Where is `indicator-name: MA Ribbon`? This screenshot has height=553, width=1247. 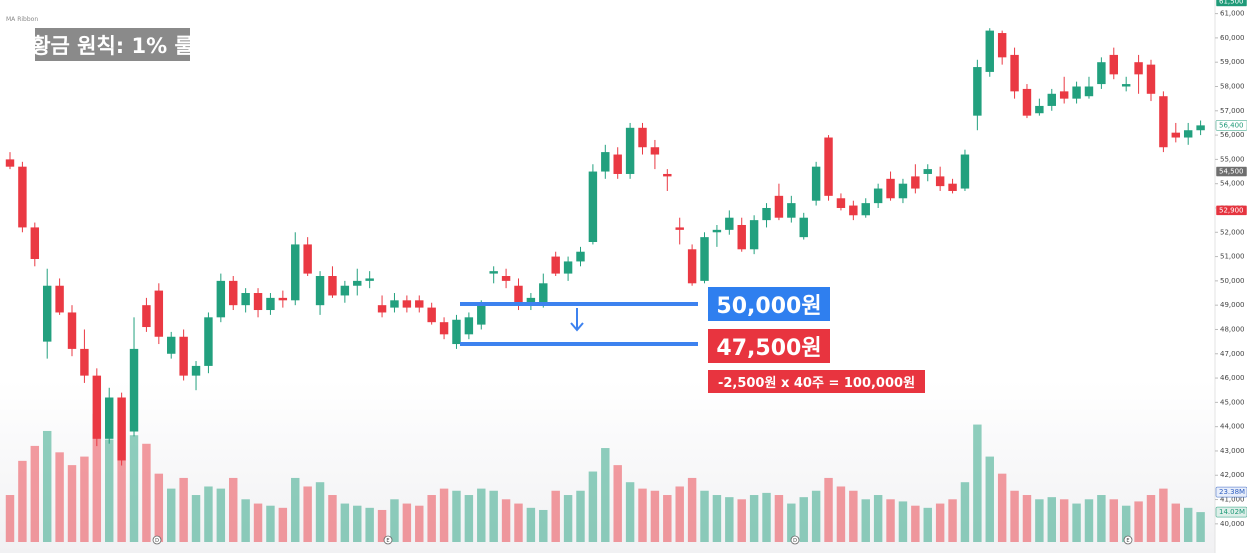
indicator-name: MA Ribbon is located at coordinates (22, 19).